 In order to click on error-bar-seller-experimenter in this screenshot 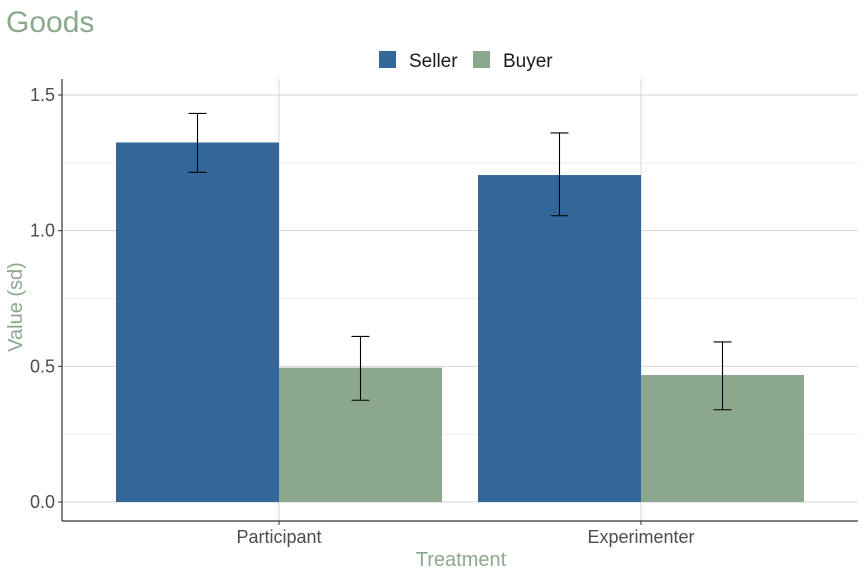, I will do `click(559, 174)`.